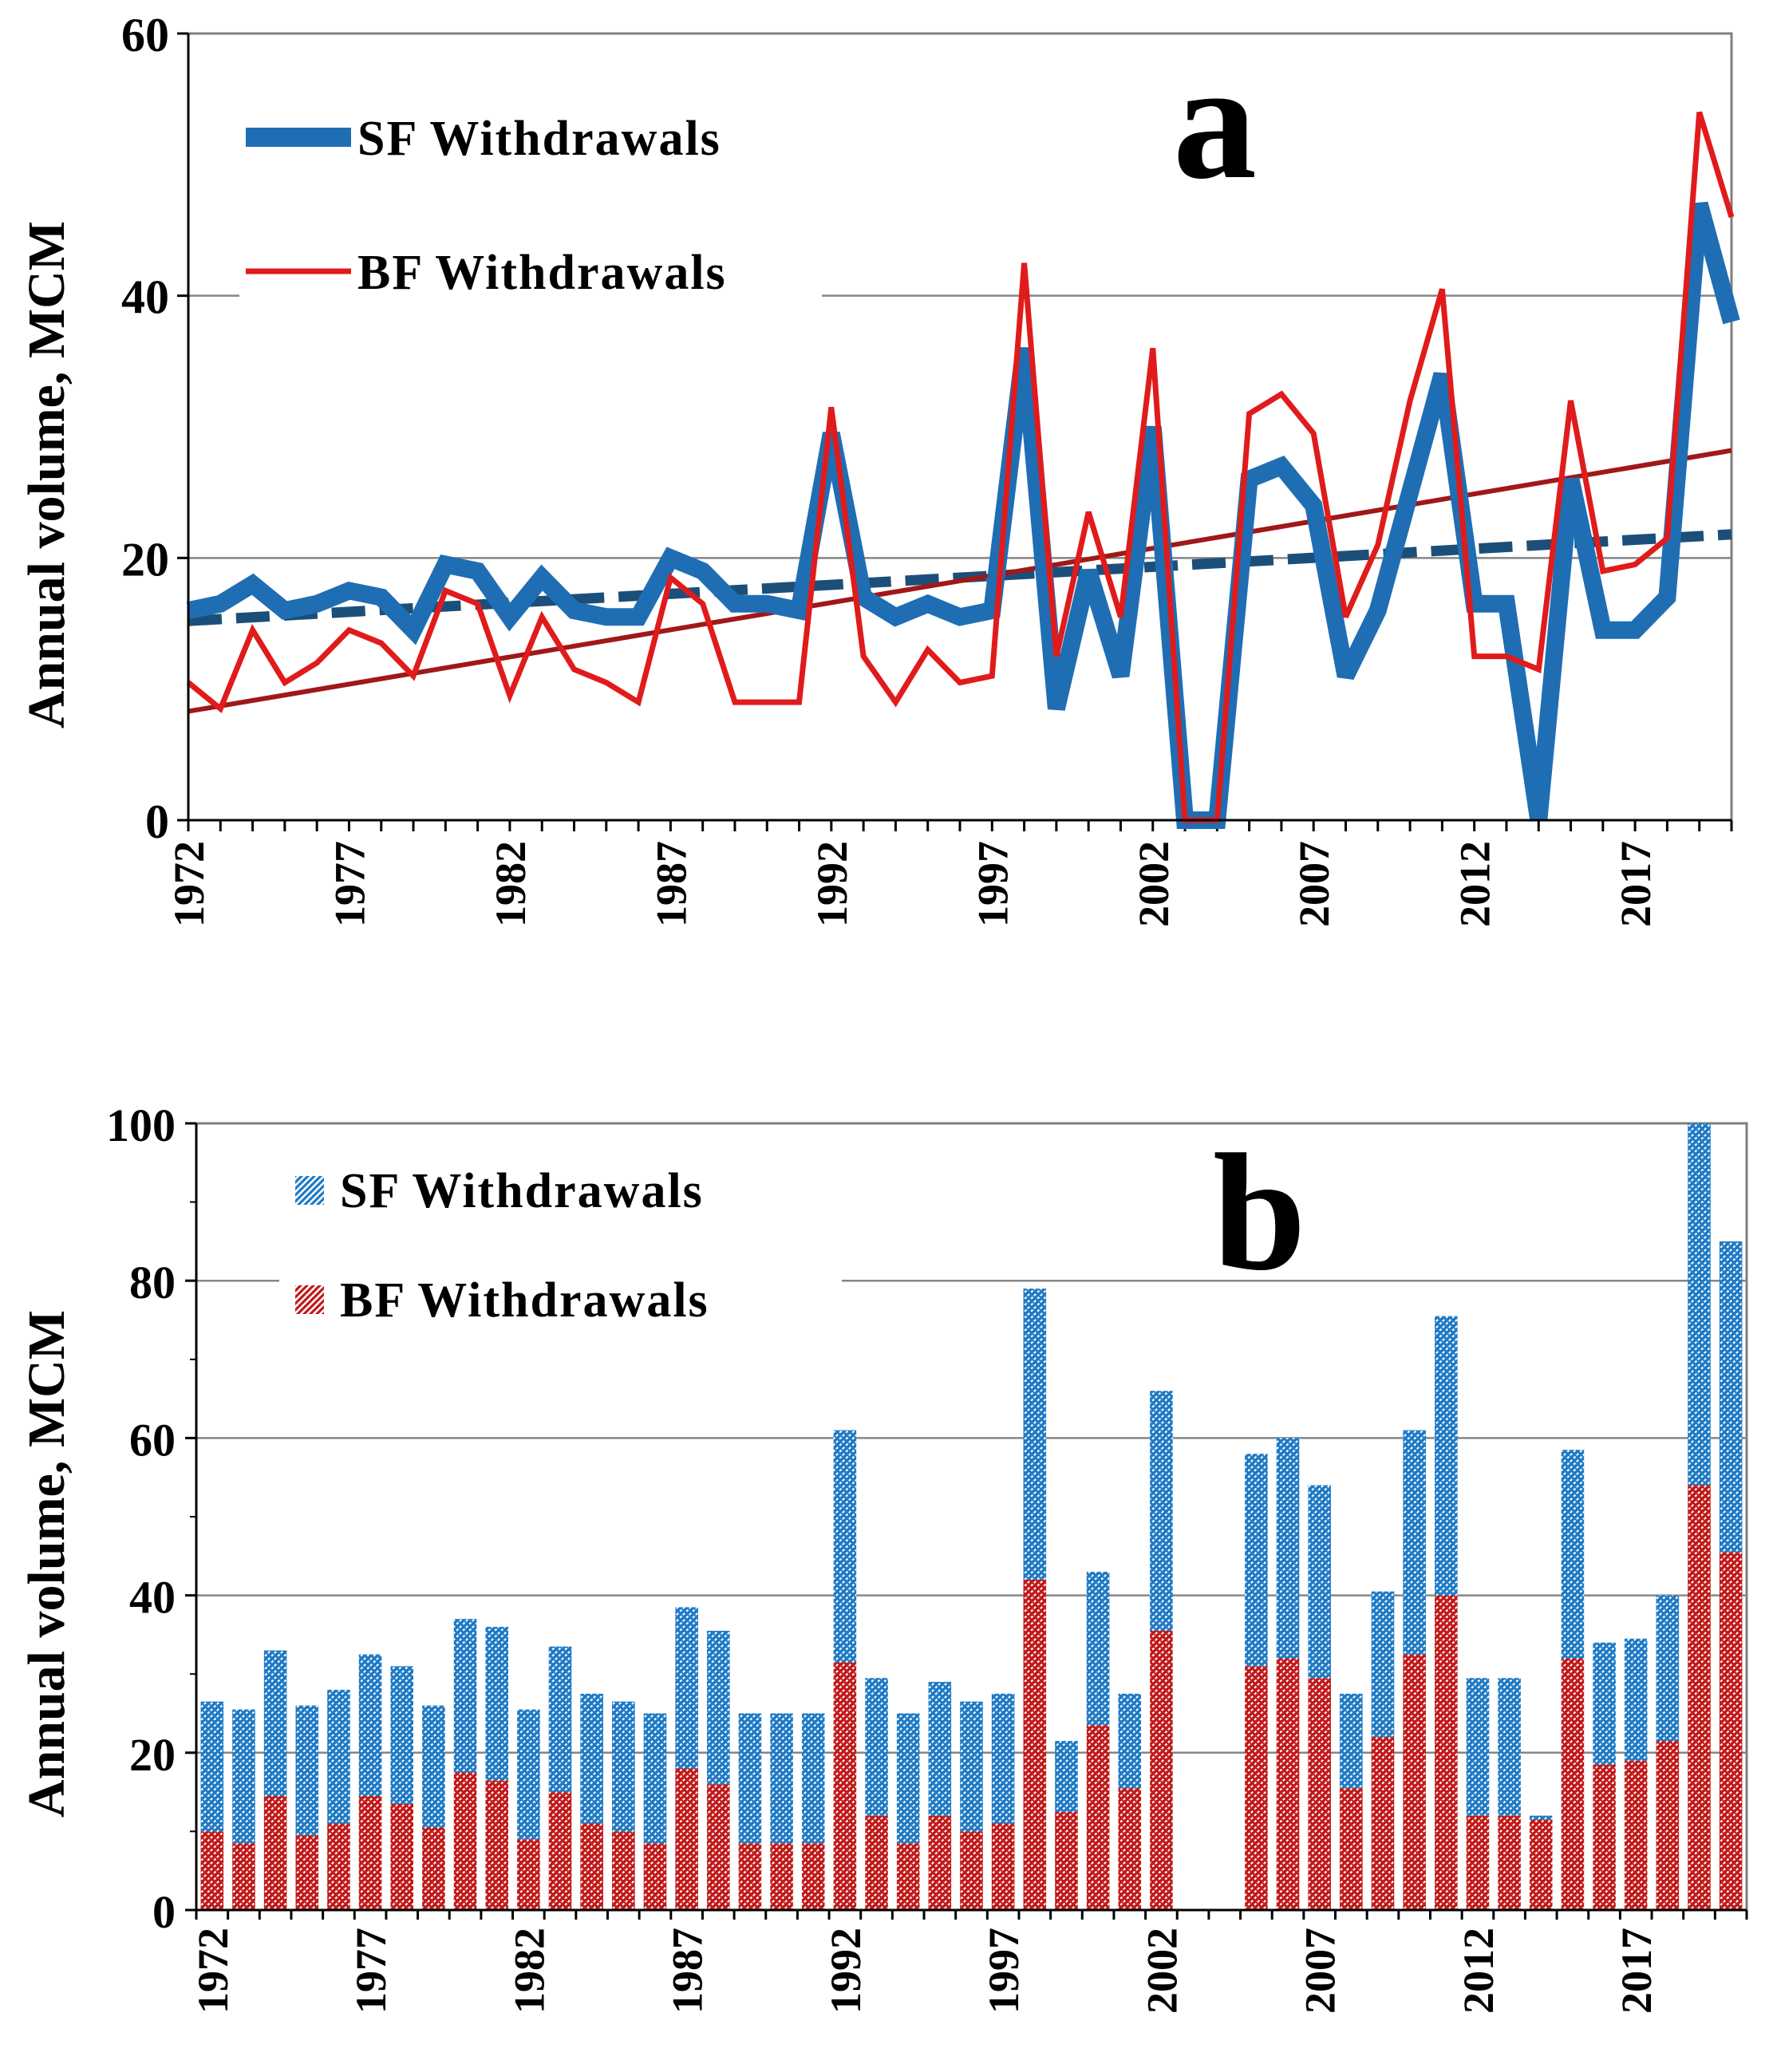  What do you see at coordinates (832, 884) in the screenshot?
I see `x-tick-label-a: 1992` at bounding box center [832, 884].